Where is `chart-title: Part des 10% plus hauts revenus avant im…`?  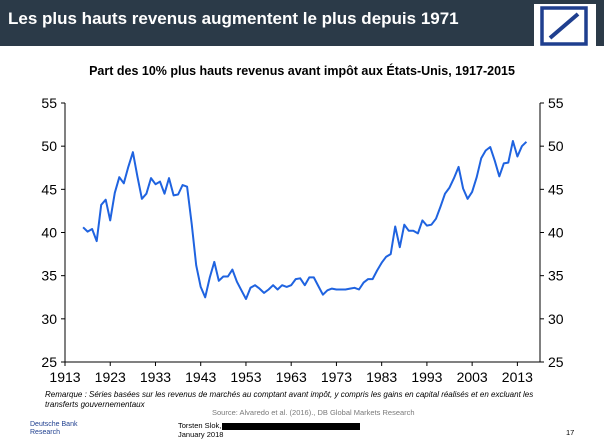
chart-title: Part des 10% plus hauts revenus avant im… is located at coordinates (302, 71).